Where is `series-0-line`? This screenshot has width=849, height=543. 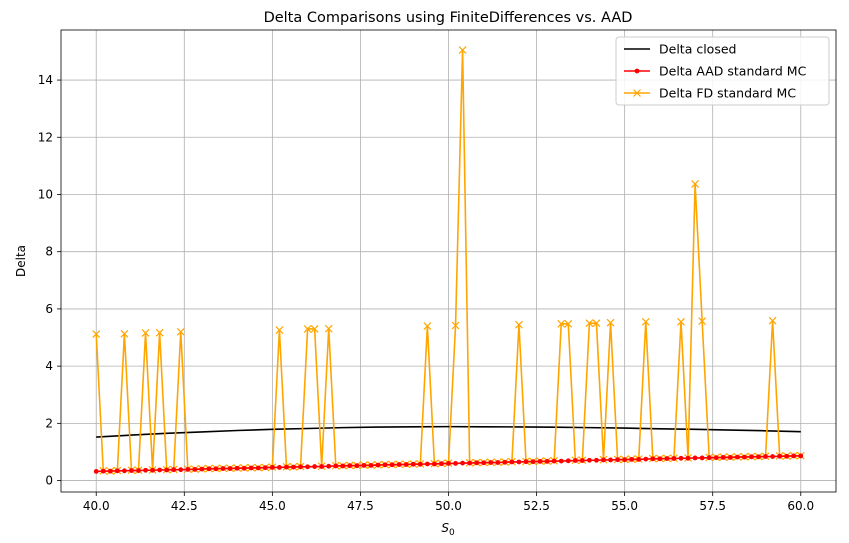
series-0-line is located at coordinates (448, 431).